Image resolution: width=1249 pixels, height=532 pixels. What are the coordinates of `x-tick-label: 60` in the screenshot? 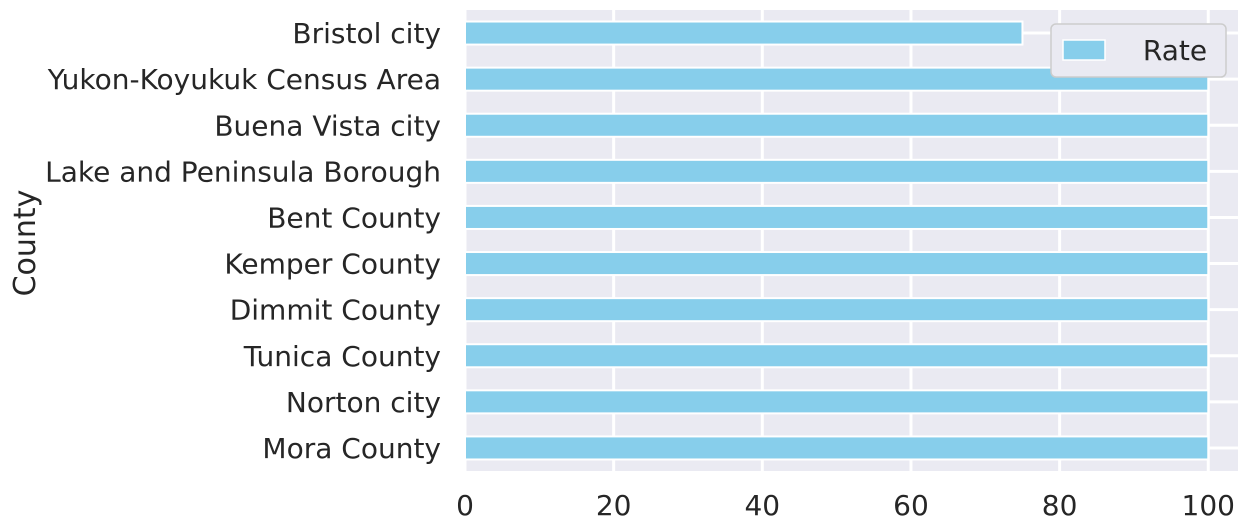 It's located at (911, 505).